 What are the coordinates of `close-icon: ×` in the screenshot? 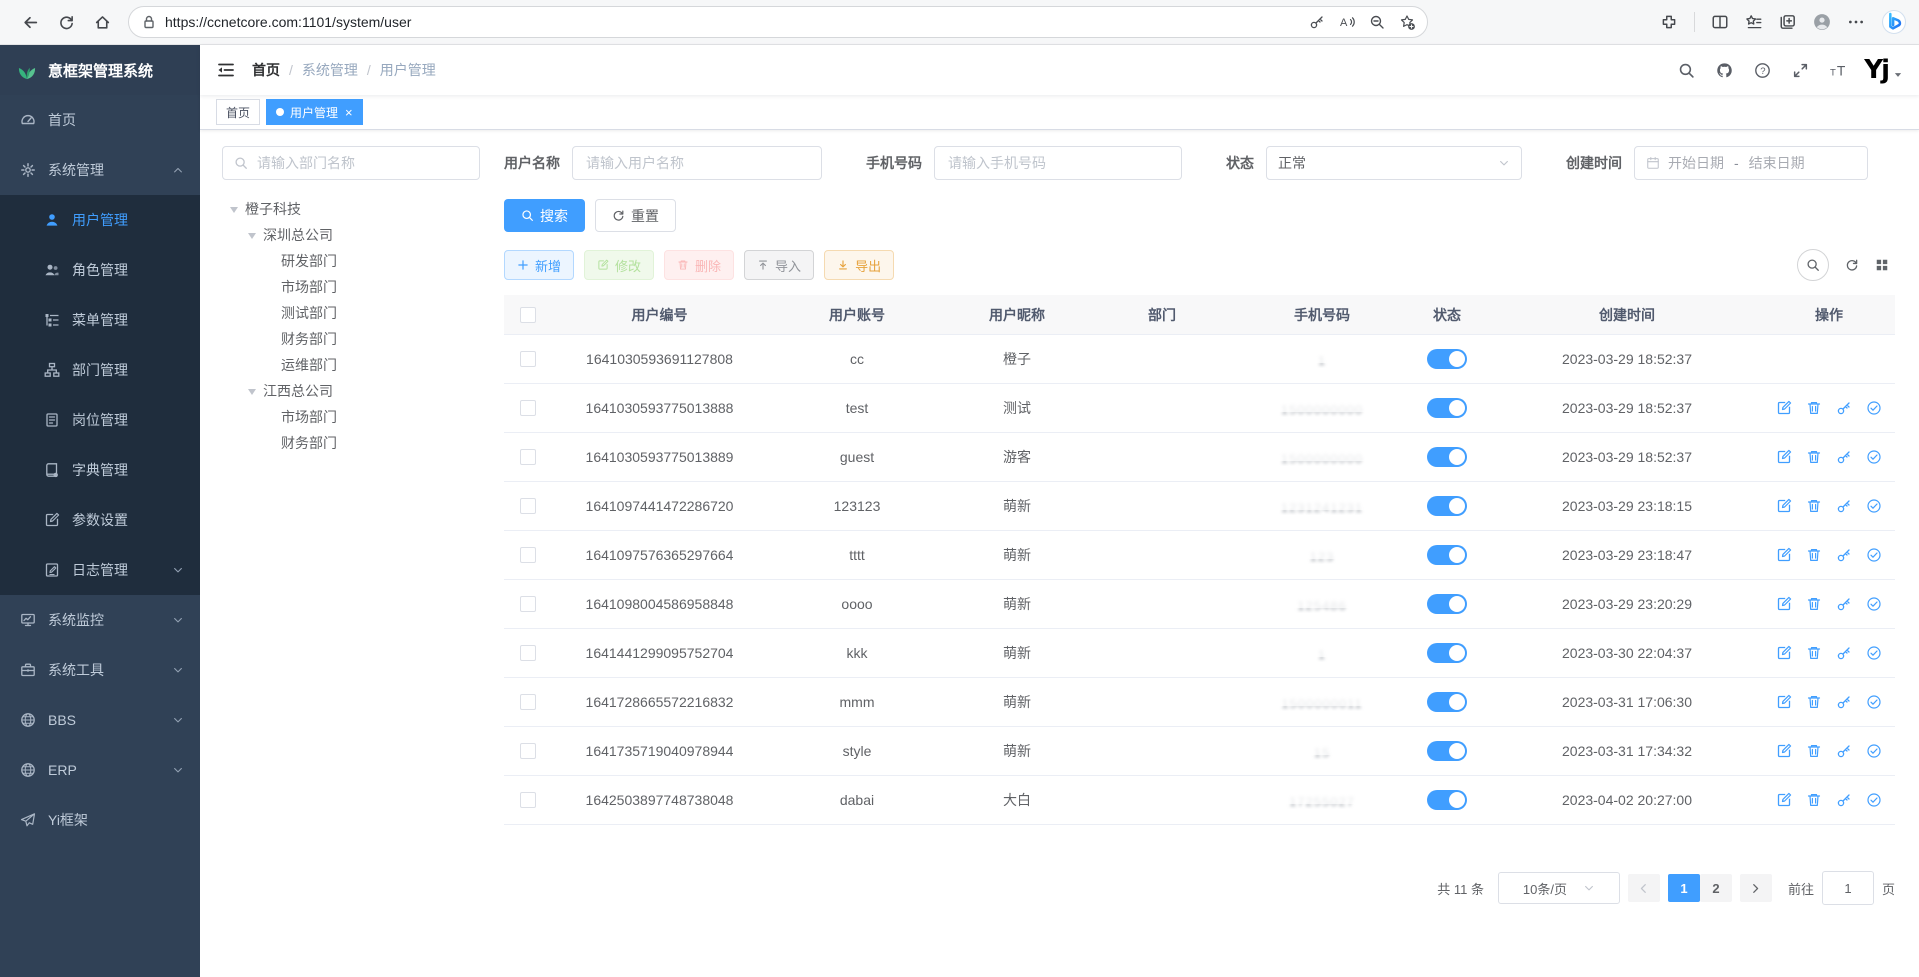 It's located at (349, 112).